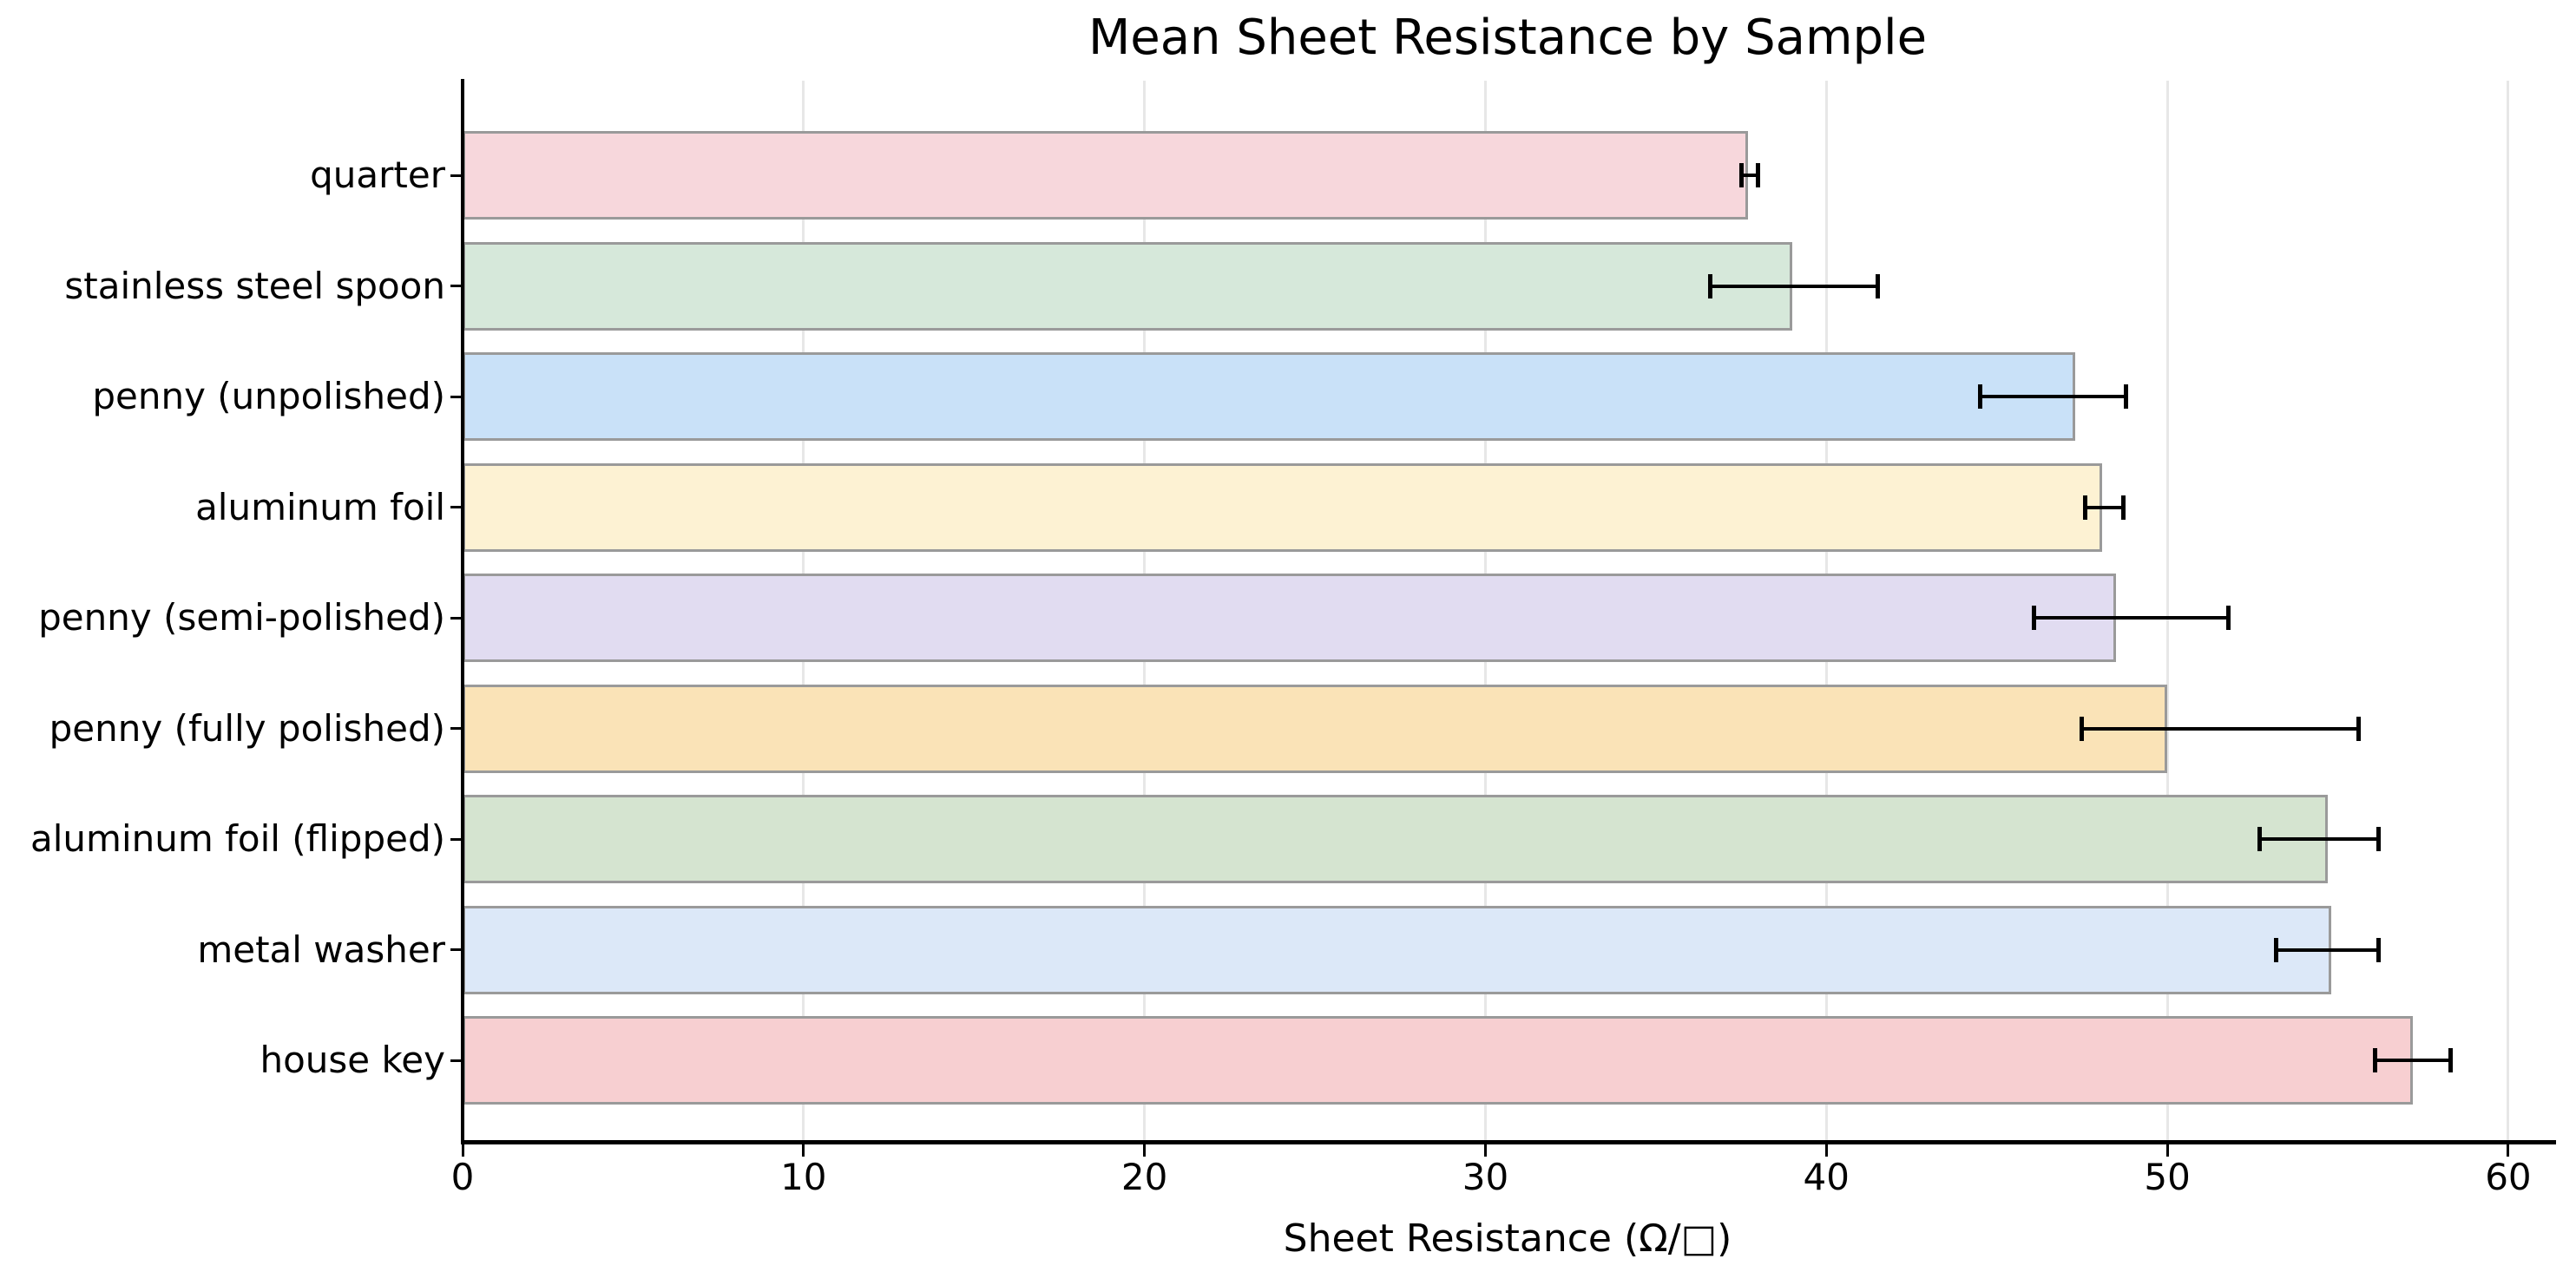 The height and width of the screenshot is (1272, 2576). What do you see at coordinates (1507, 1238) in the screenshot?
I see `x-axis-label: Sheet Resistance (Ω/□)` at bounding box center [1507, 1238].